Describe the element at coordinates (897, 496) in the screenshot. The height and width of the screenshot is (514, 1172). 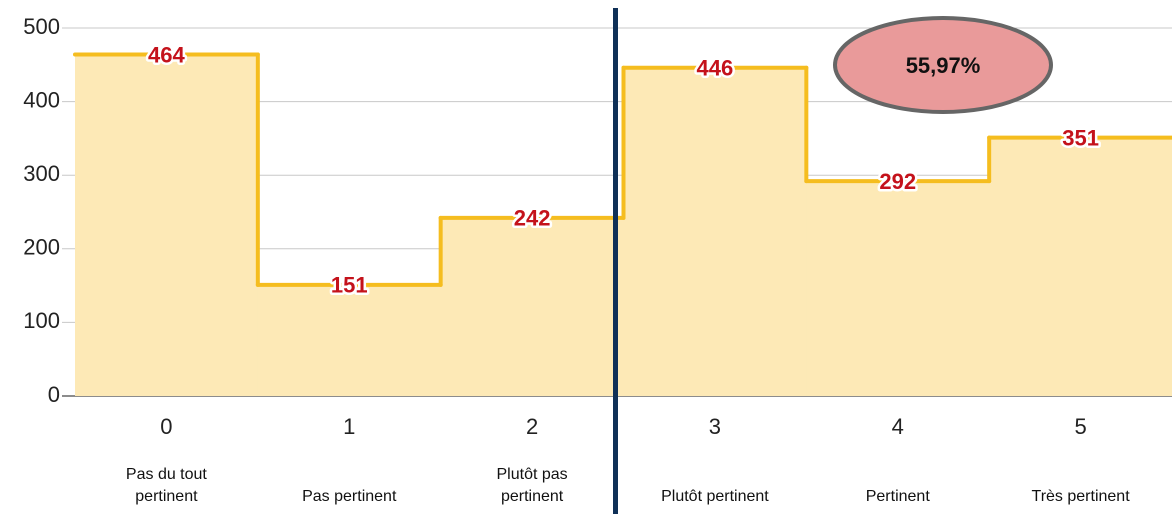
I see `category-description: Pertinent` at that location.